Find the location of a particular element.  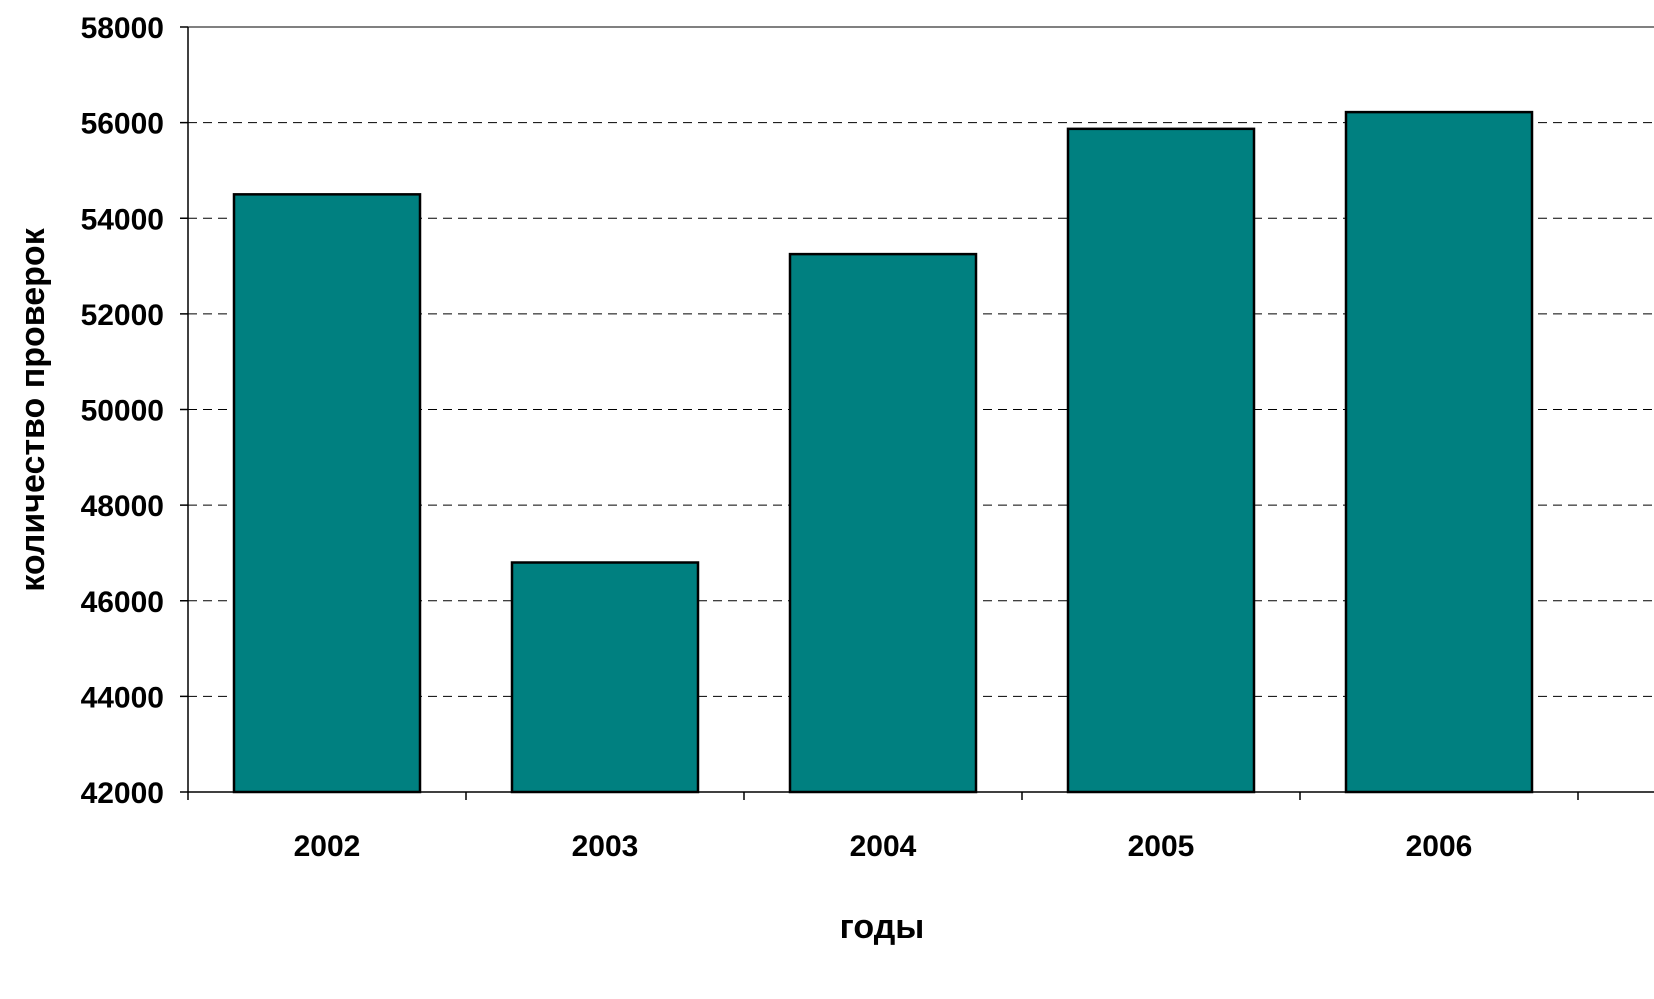

y-tick-label: 56000 is located at coordinates (122, 124).